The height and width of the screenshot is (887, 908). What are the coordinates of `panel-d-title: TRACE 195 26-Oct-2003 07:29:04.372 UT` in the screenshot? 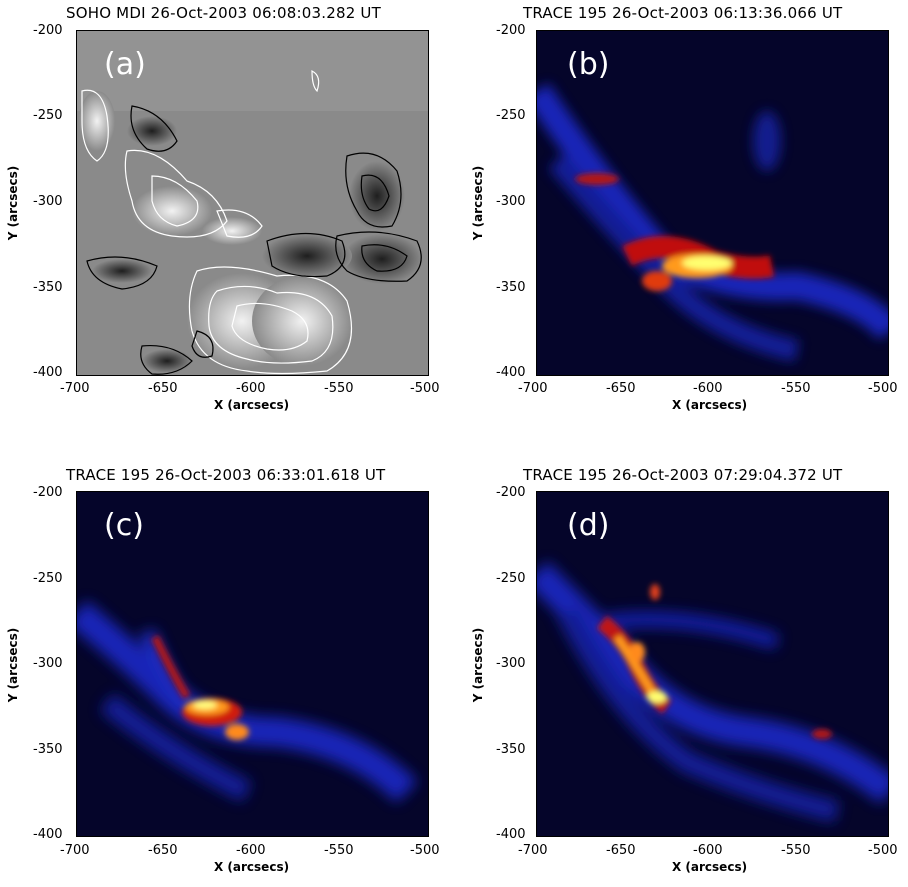 It's located at (683, 475).